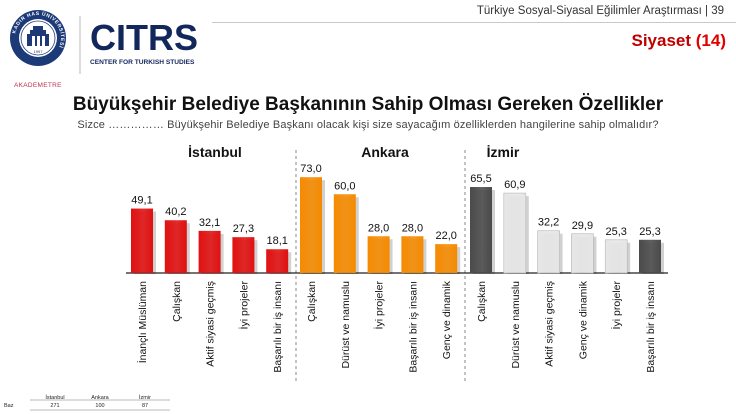 The width and height of the screenshot is (736, 414). What do you see at coordinates (480, 179) in the screenshot?
I see `data-label: 65,5` at bounding box center [480, 179].